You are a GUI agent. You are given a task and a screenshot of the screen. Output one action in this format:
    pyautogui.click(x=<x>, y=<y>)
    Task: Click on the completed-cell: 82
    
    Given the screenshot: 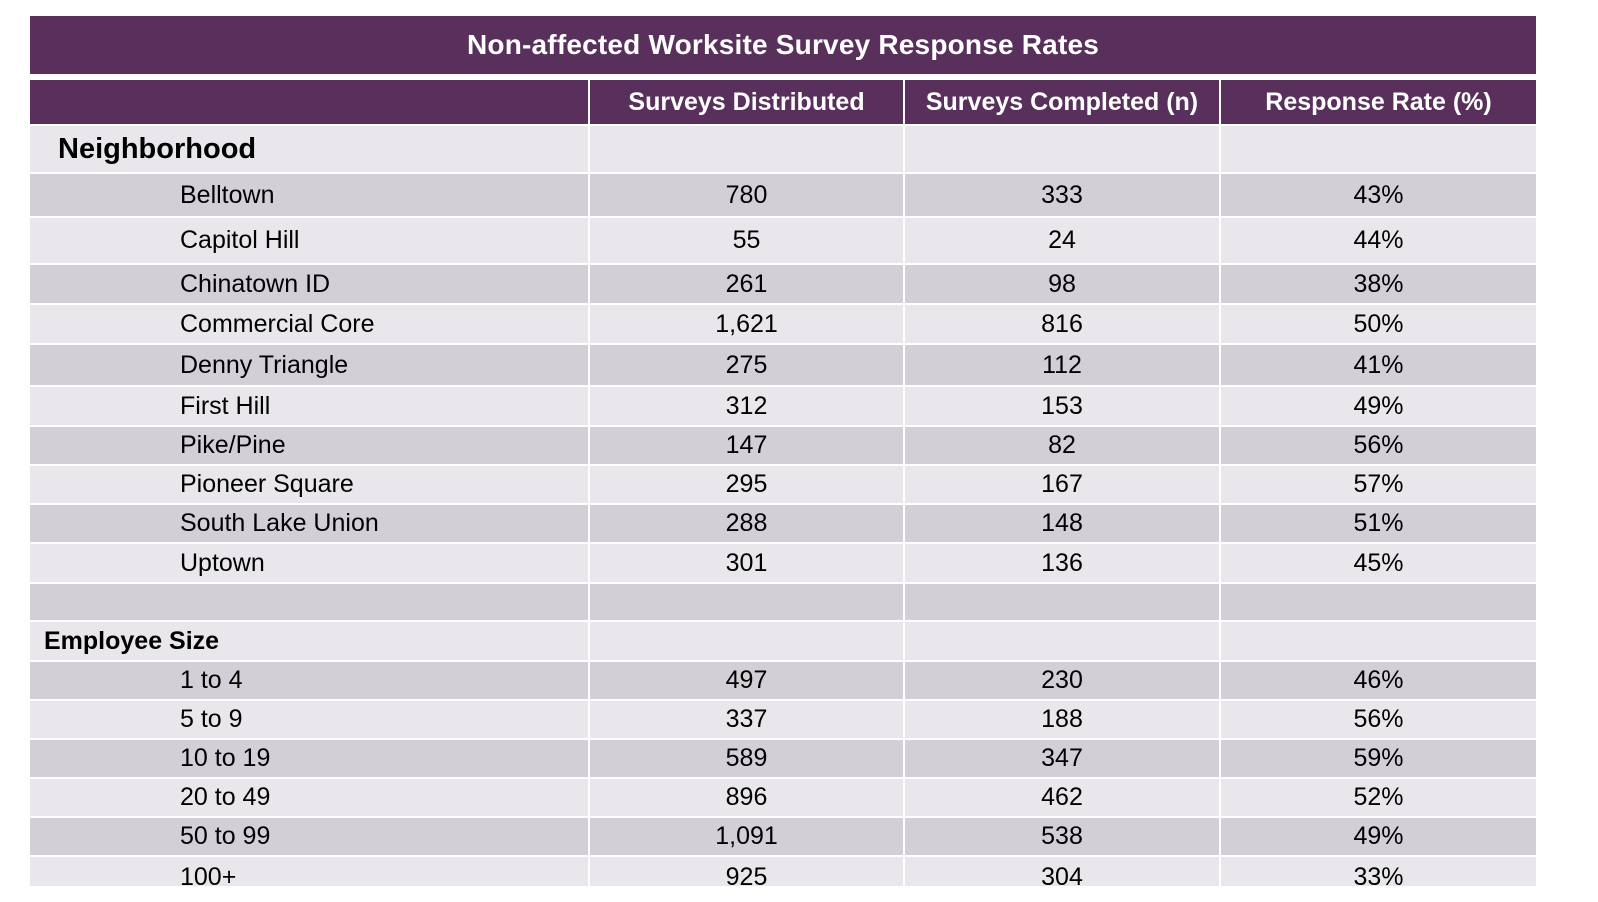 What is the action you would take?
    pyautogui.click(x=1063, y=445)
    